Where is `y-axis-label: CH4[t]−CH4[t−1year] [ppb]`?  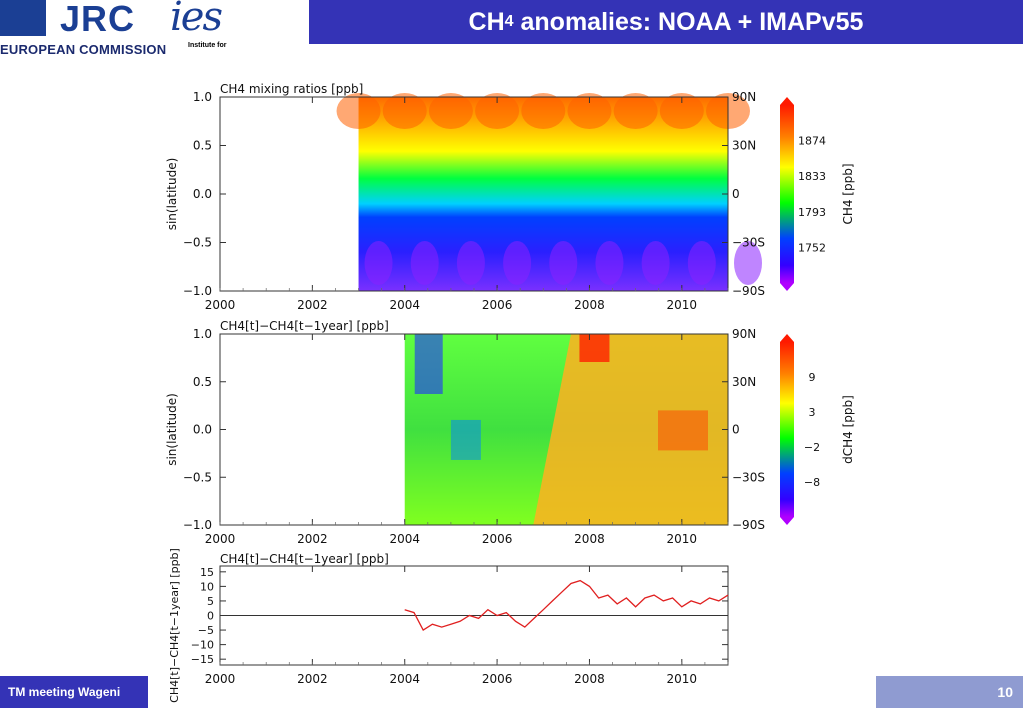
y-axis-label: CH4[t]−CH4[t−1year] [ppb] is located at coordinates (174, 625).